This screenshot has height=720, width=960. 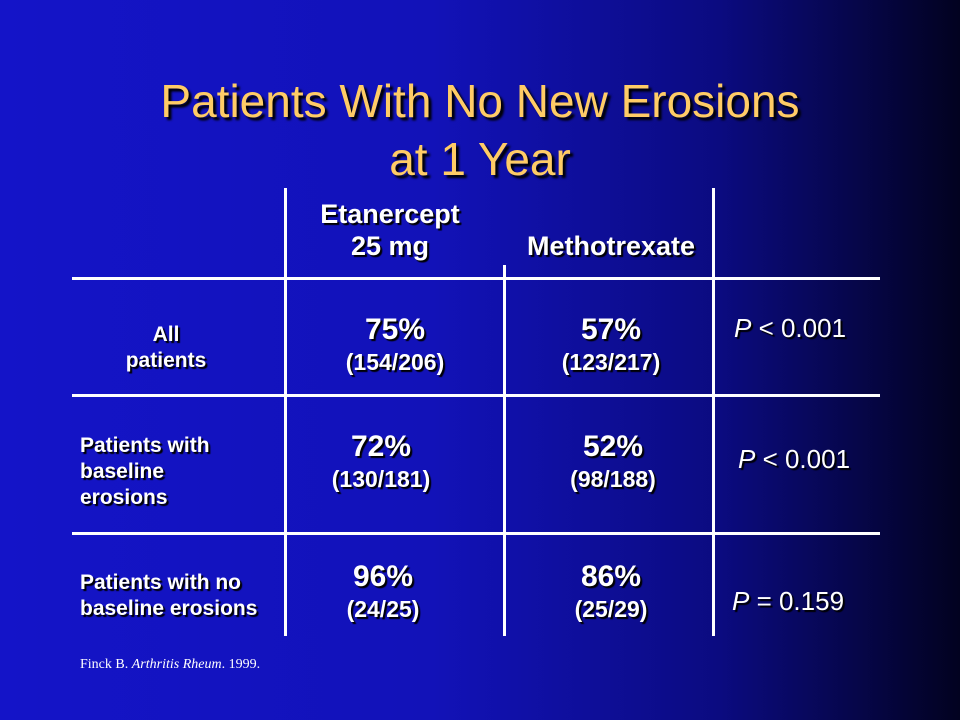 What do you see at coordinates (169, 595) in the screenshot?
I see `row-label-no-baseline-erosions: Patients with no baseline erosions` at bounding box center [169, 595].